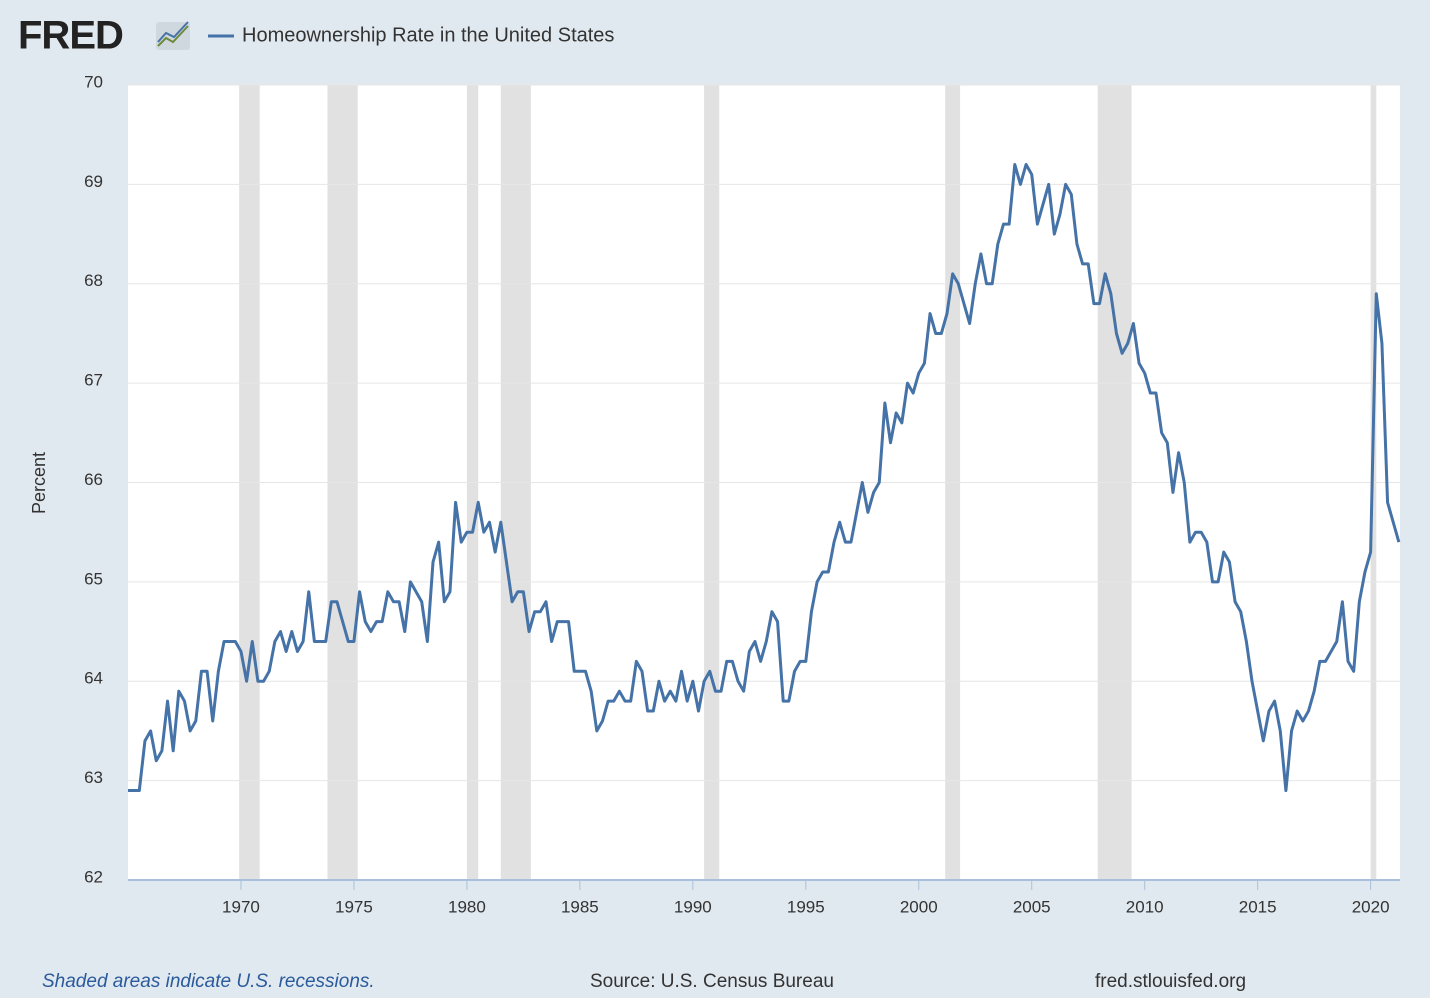 This screenshot has width=1430, height=998. Describe the element at coordinates (354, 906) in the screenshot. I see `x-tick-label: 1975` at that location.